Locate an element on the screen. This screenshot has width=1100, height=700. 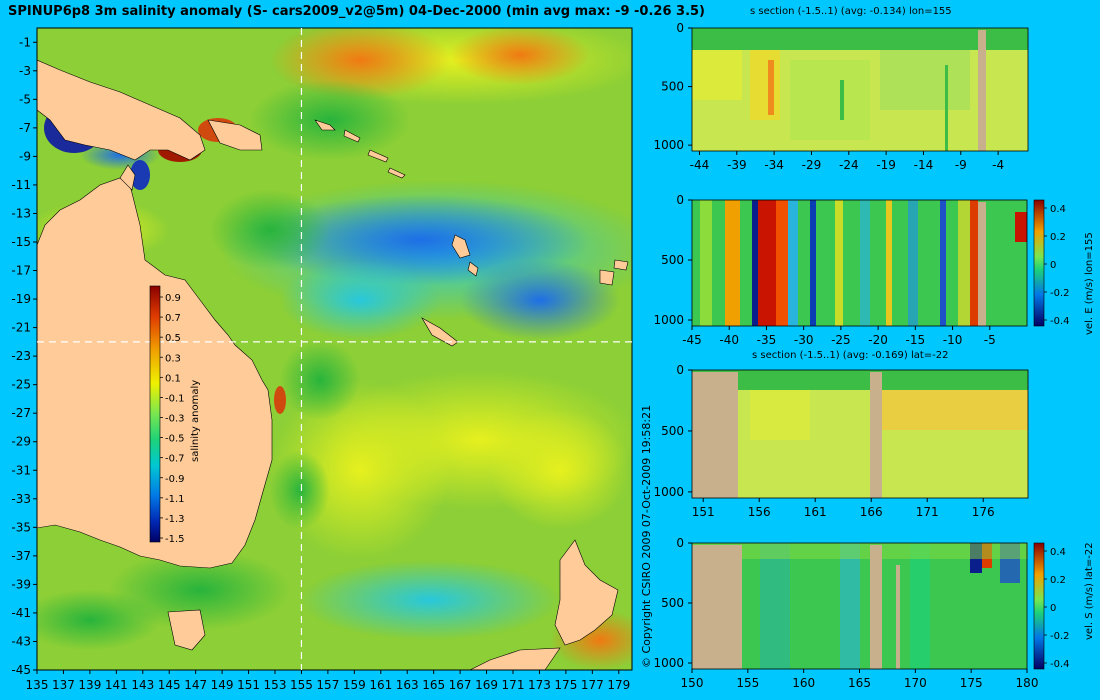
p3-y-tick-label: 1000 is located at coordinates (668, 492).